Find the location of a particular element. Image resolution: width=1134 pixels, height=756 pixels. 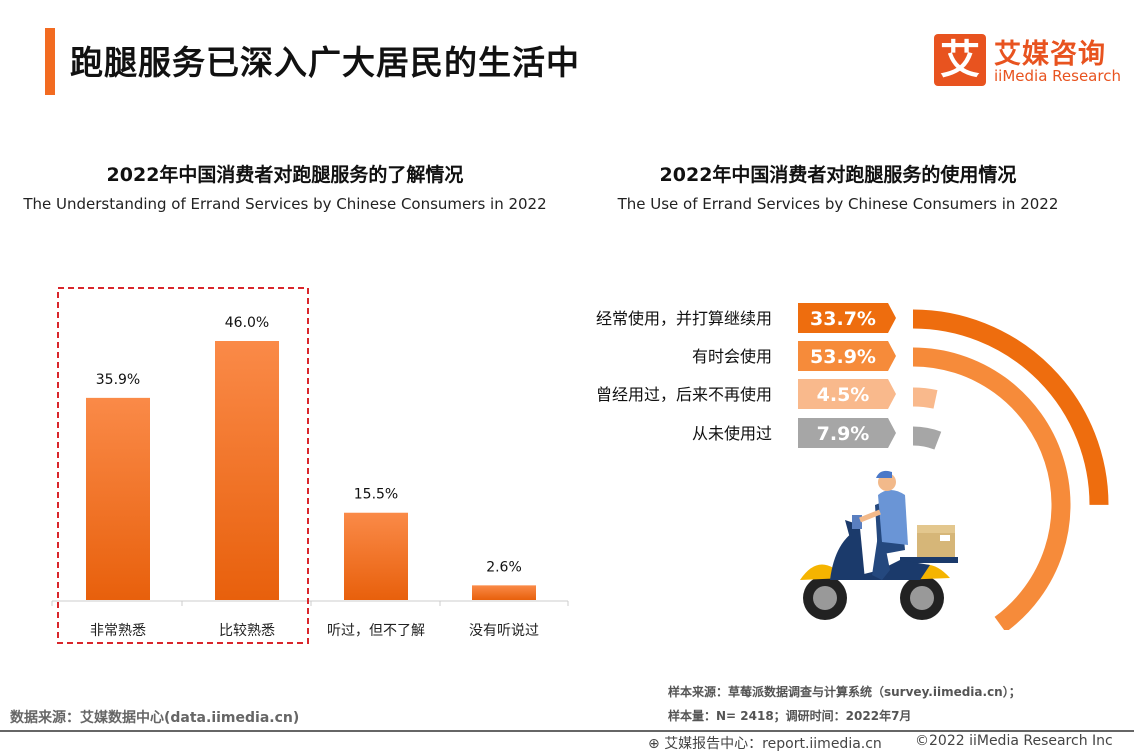

logo-cn: 艾媒咨询 is located at coordinates (1050, 54).